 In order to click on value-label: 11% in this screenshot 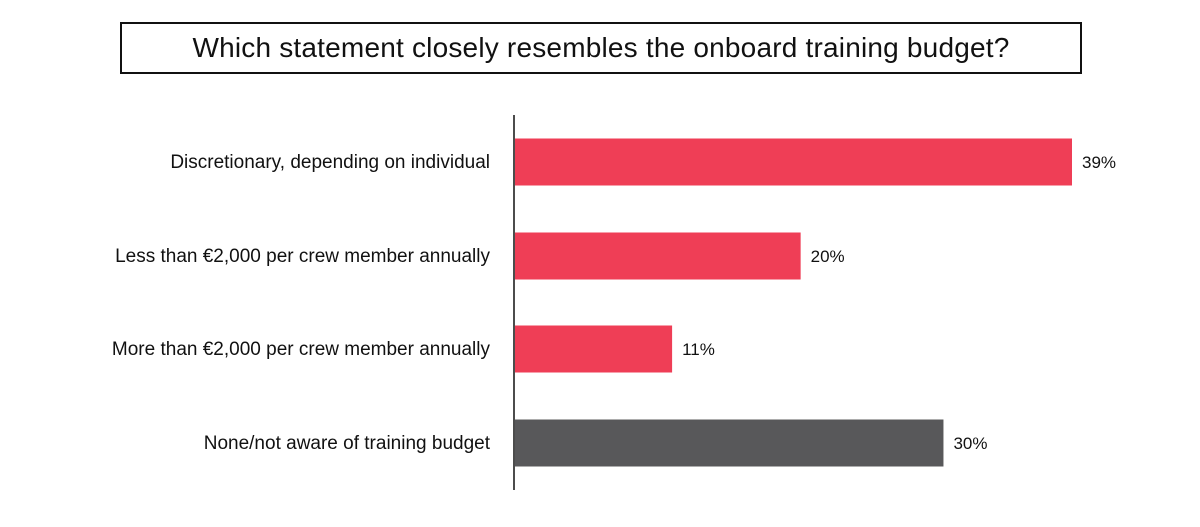, I will do `click(698, 349)`.